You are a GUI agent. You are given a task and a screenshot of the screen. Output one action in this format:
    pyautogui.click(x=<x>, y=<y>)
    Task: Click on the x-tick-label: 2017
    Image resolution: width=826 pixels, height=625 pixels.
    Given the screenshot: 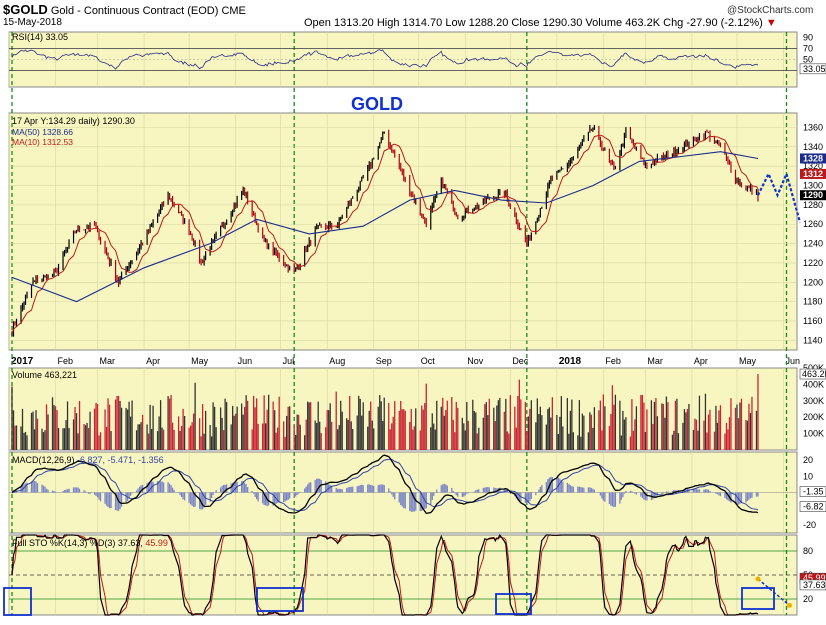 What is the action you would take?
    pyautogui.click(x=22, y=361)
    